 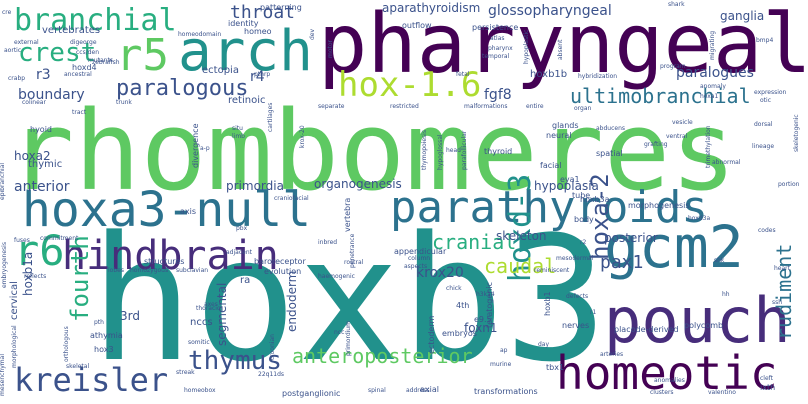 I want to click on word: anteroposterior, so click(x=382, y=356).